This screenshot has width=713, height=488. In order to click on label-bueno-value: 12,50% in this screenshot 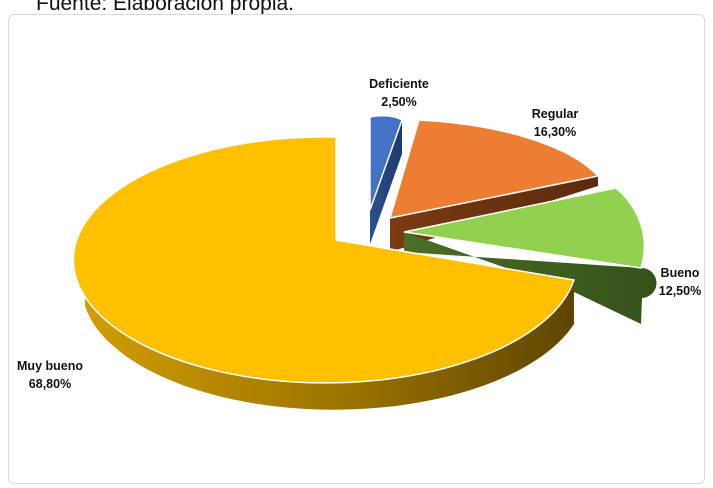, I will do `click(680, 291)`.